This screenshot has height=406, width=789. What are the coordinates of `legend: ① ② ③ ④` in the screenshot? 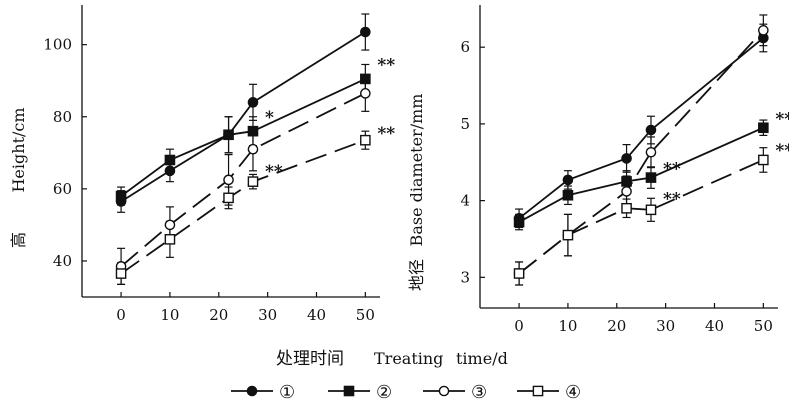 It's located at (406, 392).